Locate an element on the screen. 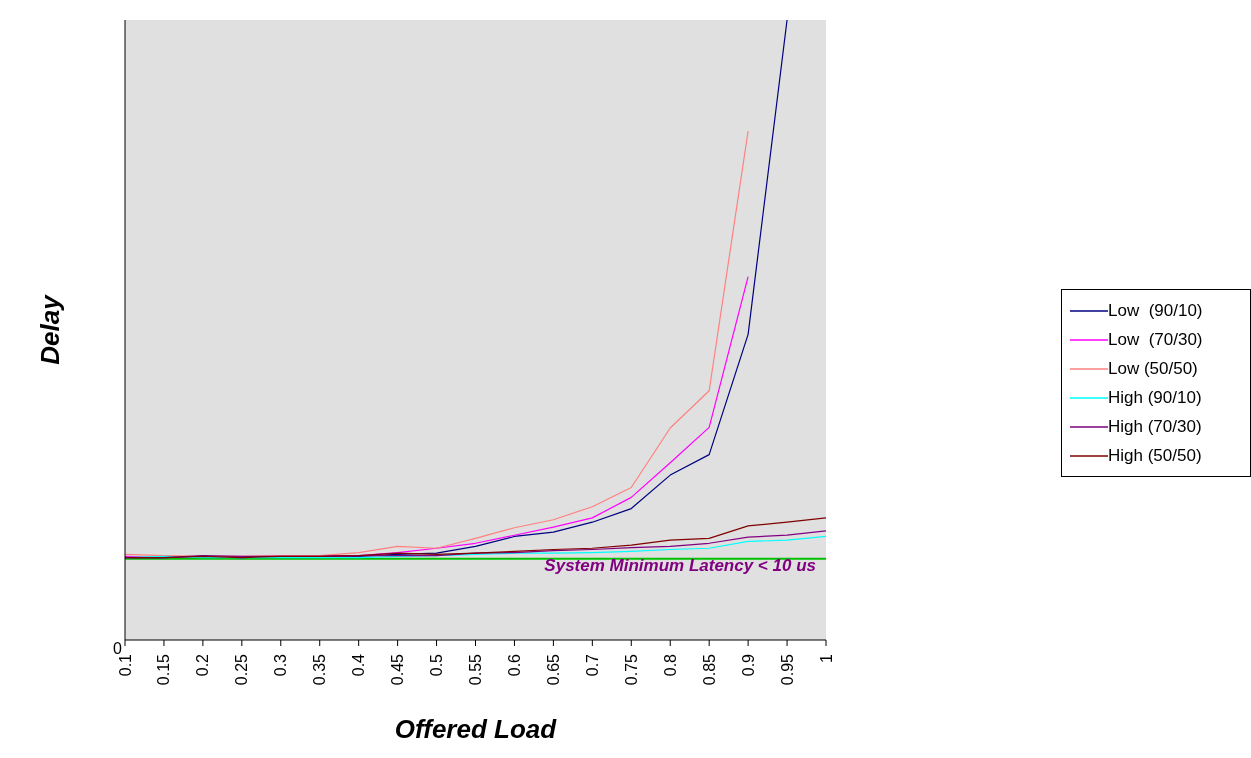  x-tick-label: 0.45 is located at coordinates (398, 669).